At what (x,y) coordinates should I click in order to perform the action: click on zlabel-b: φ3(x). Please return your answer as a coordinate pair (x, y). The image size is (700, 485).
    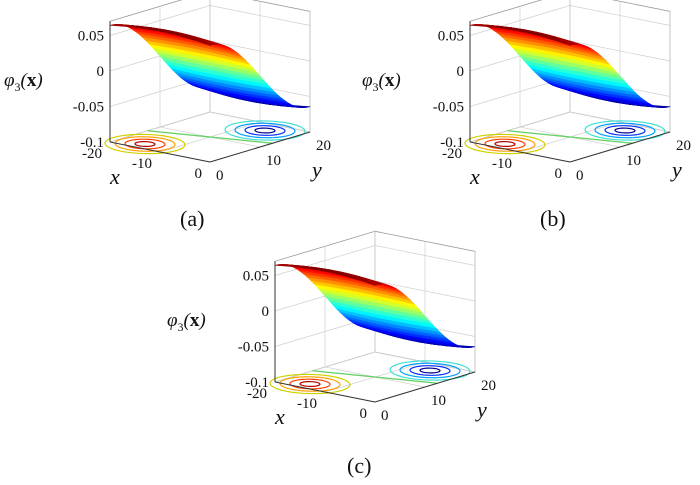
    Looking at the image, I should click on (381, 82).